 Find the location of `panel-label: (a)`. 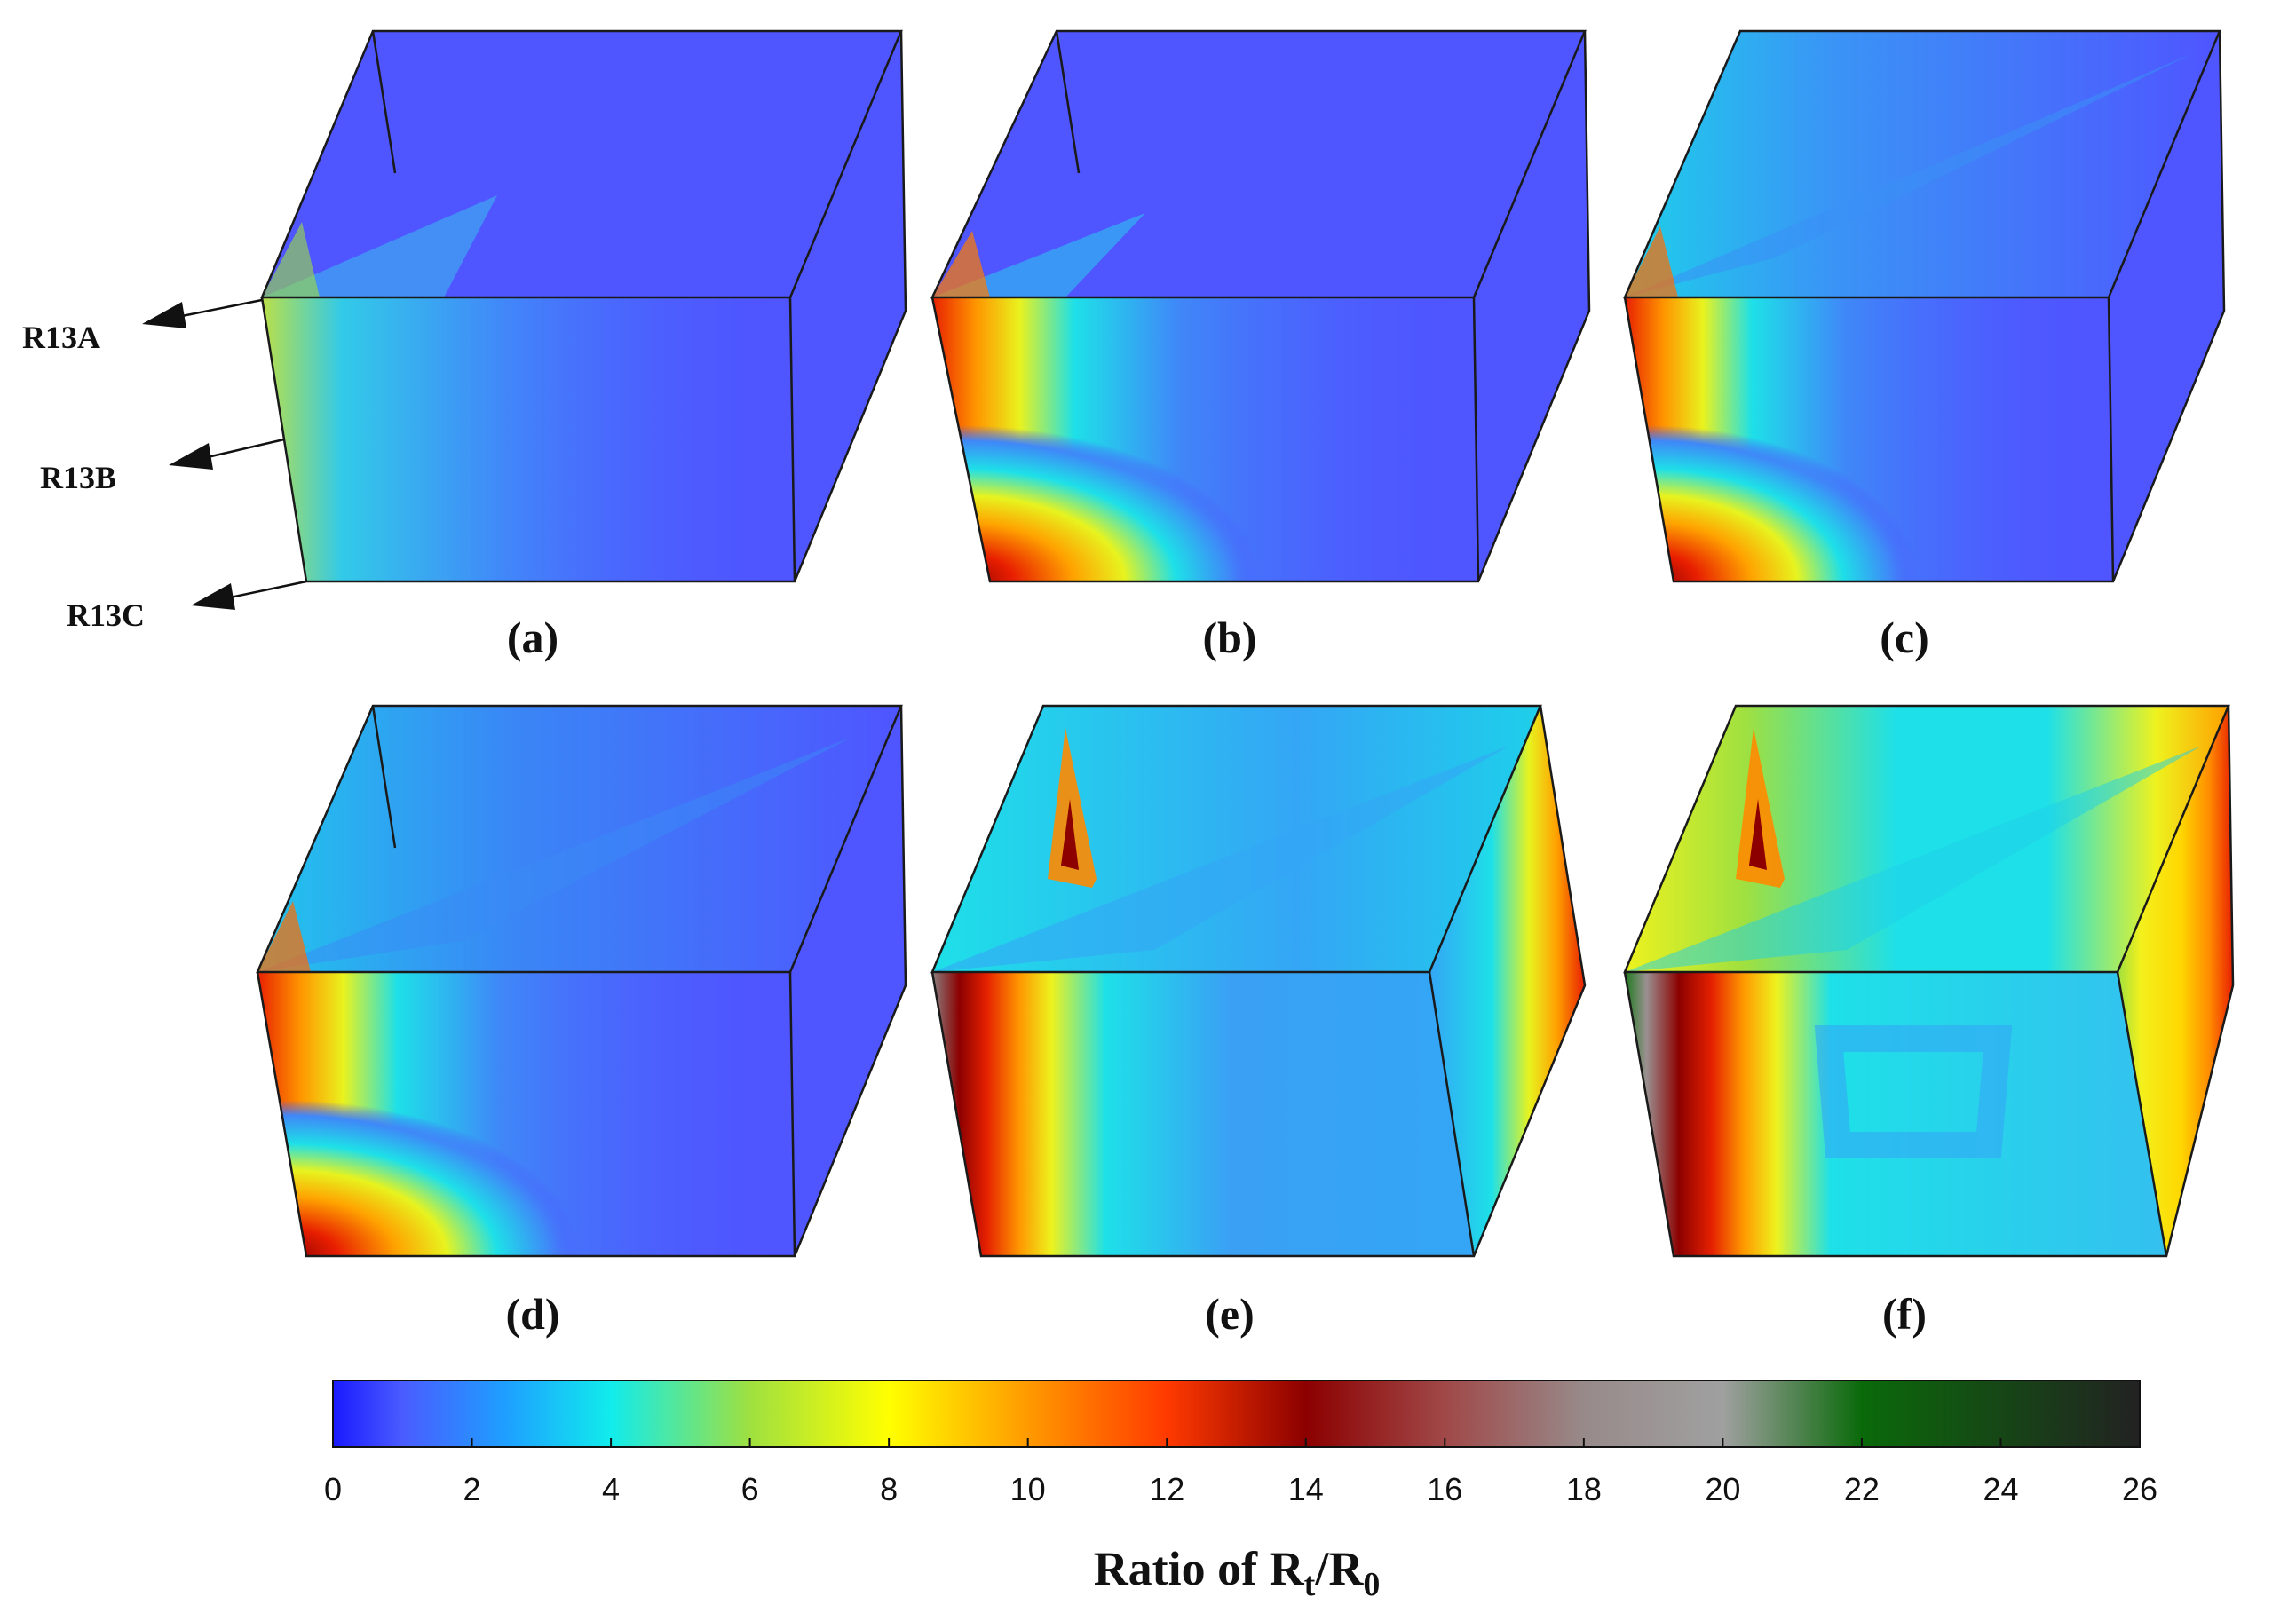

panel-label: (a) is located at coordinates (532, 637).